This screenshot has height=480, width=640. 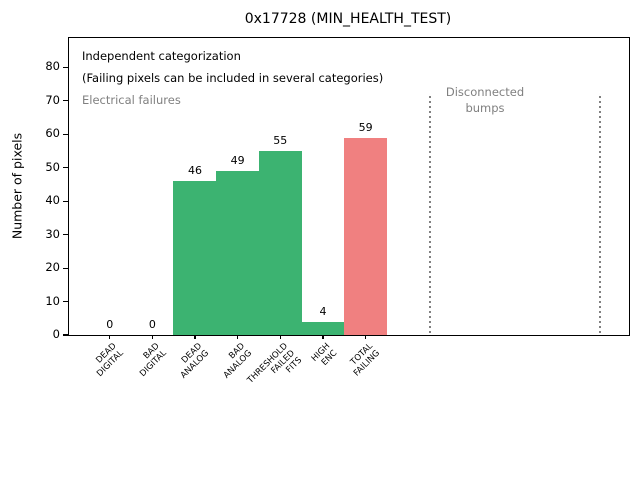 What do you see at coordinates (52, 66) in the screenshot?
I see `y-tick-label: 80` at bounding box center [52, 66].